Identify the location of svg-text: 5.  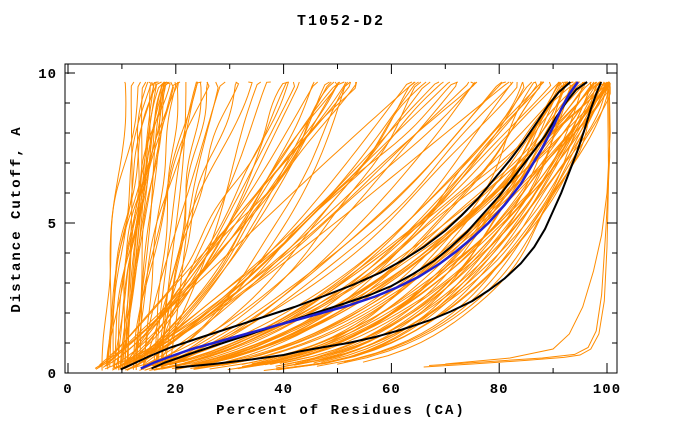
(52, 225).